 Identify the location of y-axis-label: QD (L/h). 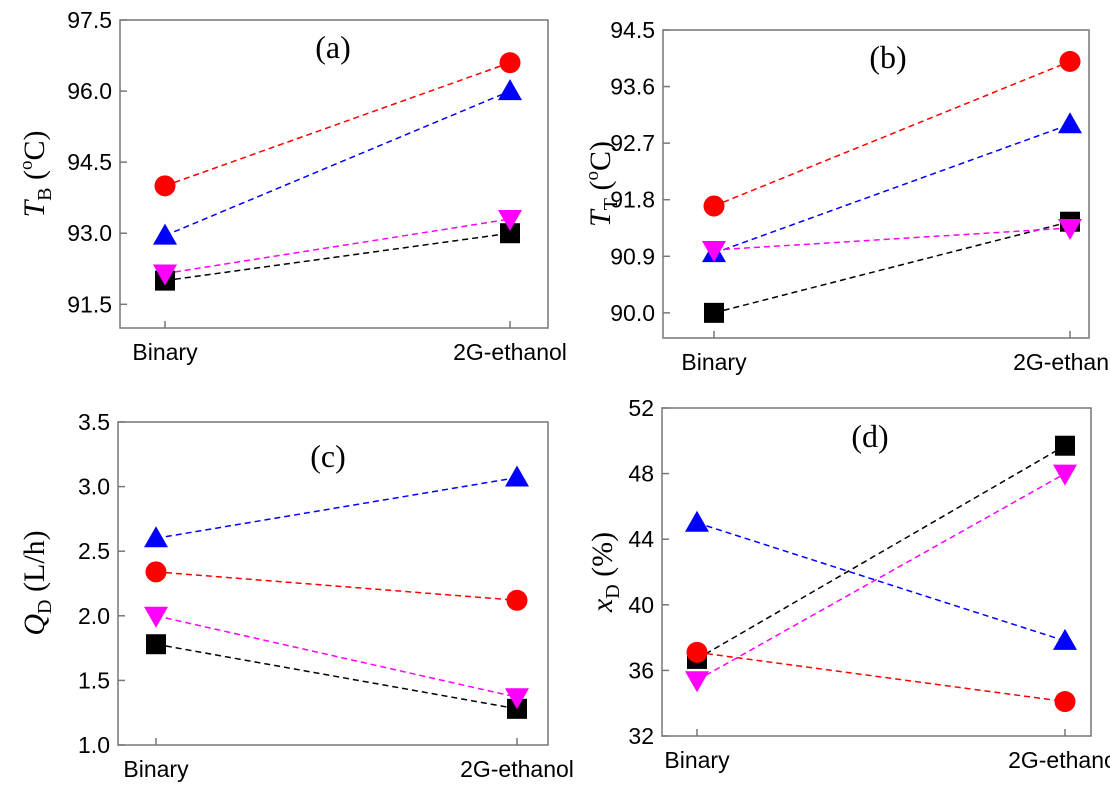
(37, 582).